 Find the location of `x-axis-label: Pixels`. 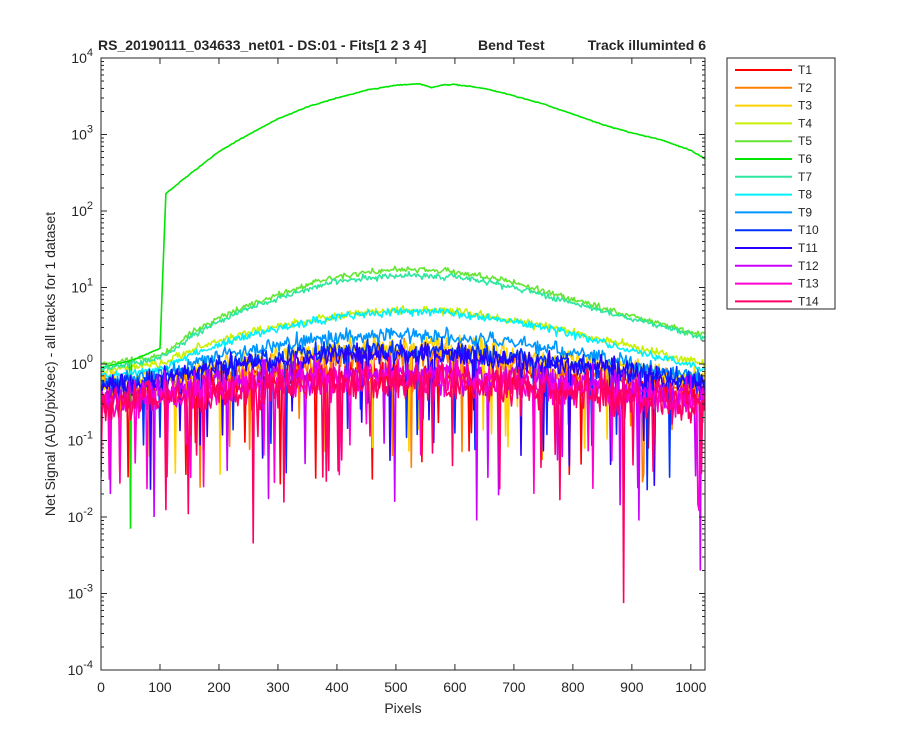

x-axis-label: Pixels is located at coordinates (402, 708).